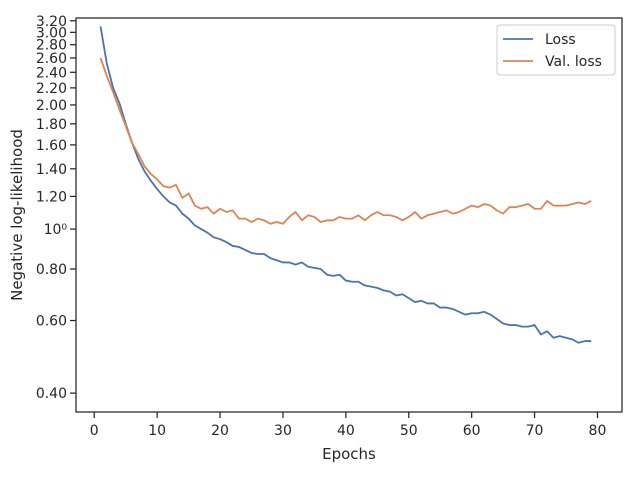 The width and height of the screenshot is (640, 480). Describe the element at coordinates (472, 431) in the screenshot. I see `x-tick-label: 60` at that location.